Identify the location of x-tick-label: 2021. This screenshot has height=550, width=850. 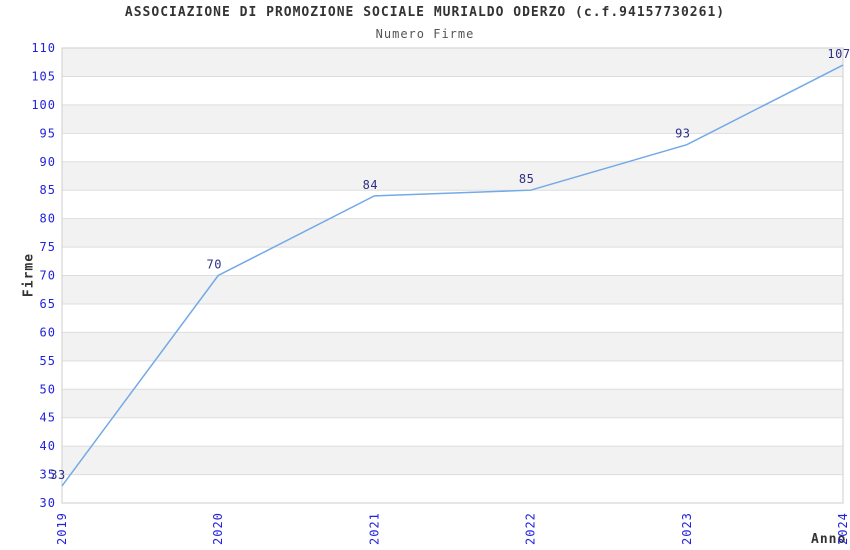
(374, 528).